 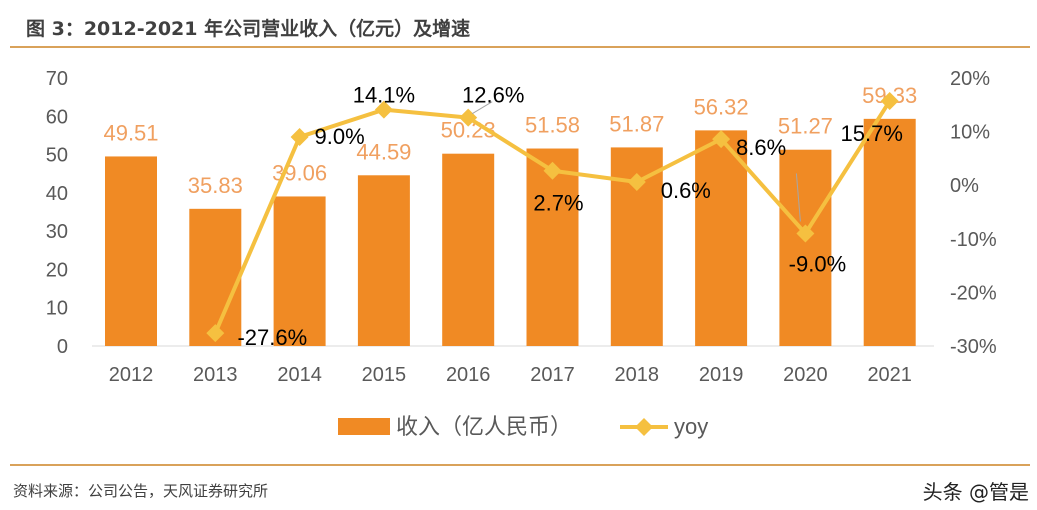 I want to click on y-left-tick: 30, so click(x=57, y=232).